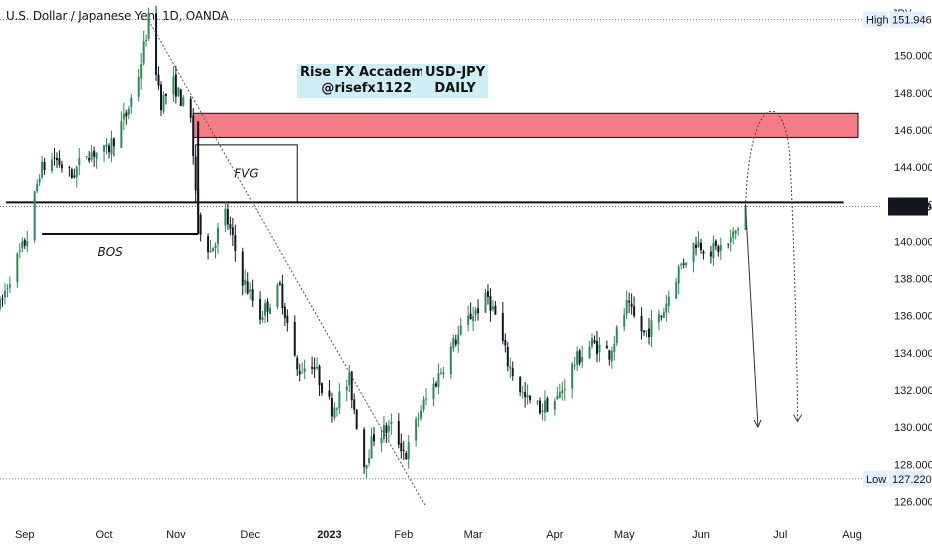 This screenshot has width=932, height=550. I want to click on low-value-label: 127.220, so click(912, 480).